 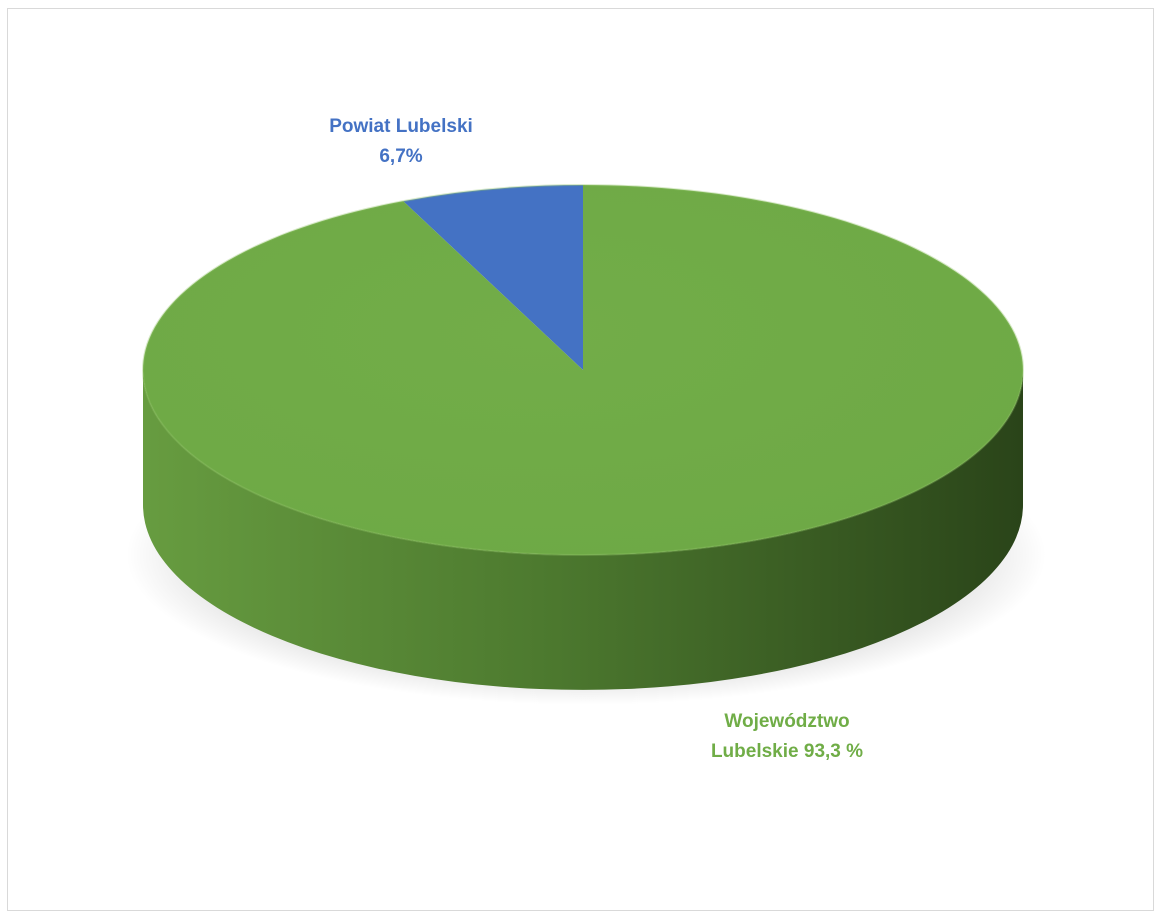 What do you see at coordinates (493, 277) in the screenshot?
I see `pie-slice-powiat-lubelski` at bounding box center [493, 277].